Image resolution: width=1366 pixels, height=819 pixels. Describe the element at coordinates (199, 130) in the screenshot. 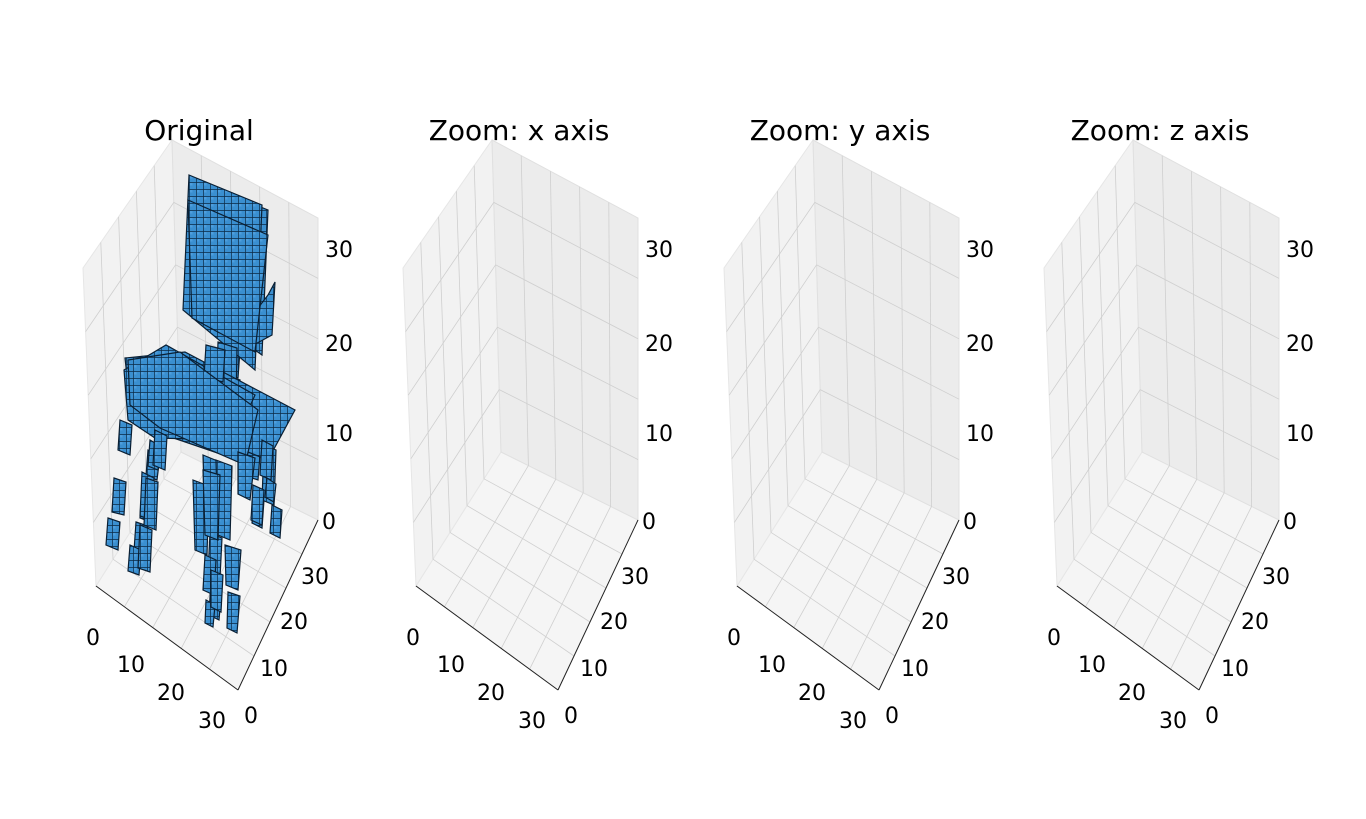

I see `subplot-title: Original` at that location.